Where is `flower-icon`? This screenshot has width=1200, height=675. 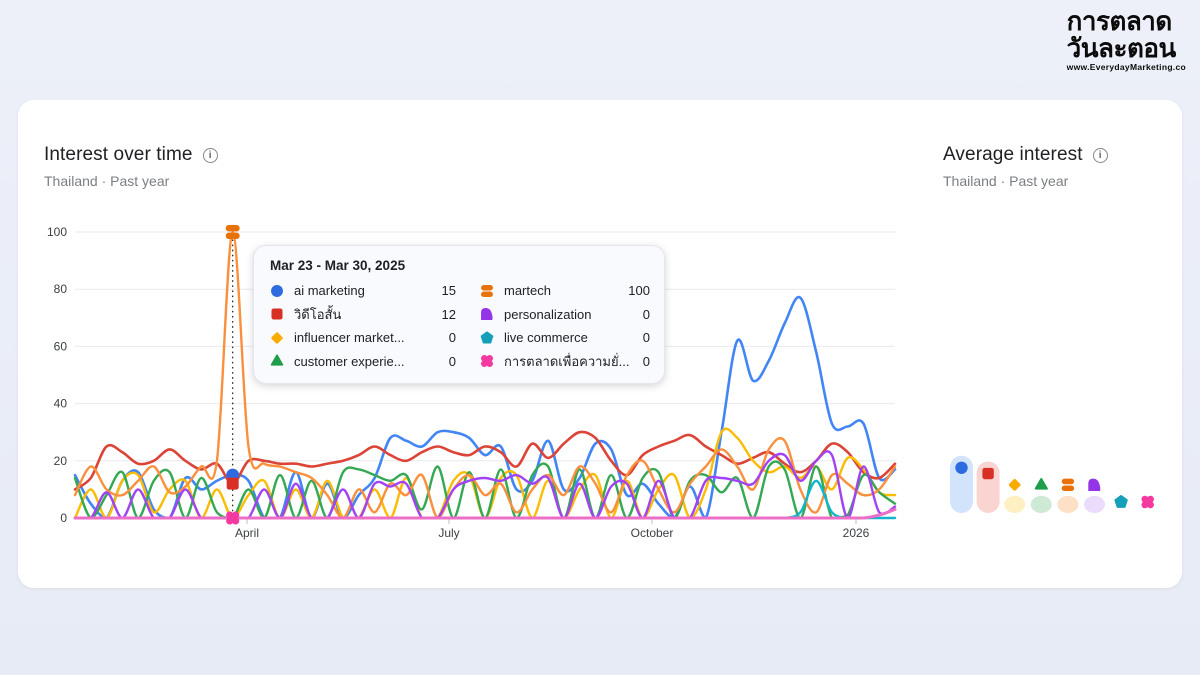 flower-icon is located at coordinates (487, 361).